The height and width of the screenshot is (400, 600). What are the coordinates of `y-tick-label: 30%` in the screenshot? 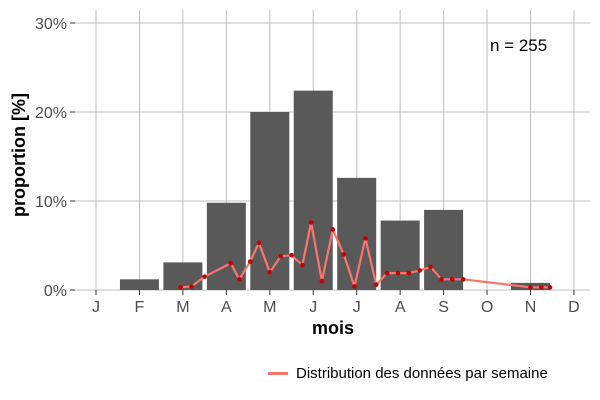 It's located at (51, 24).